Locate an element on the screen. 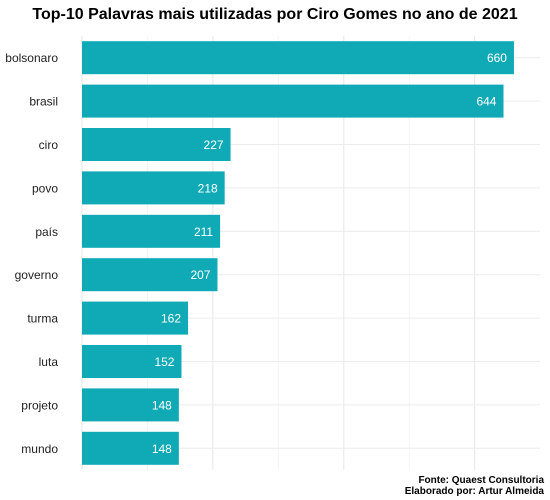  category-label-brasil: brasil is located at coordinates (43, 102).